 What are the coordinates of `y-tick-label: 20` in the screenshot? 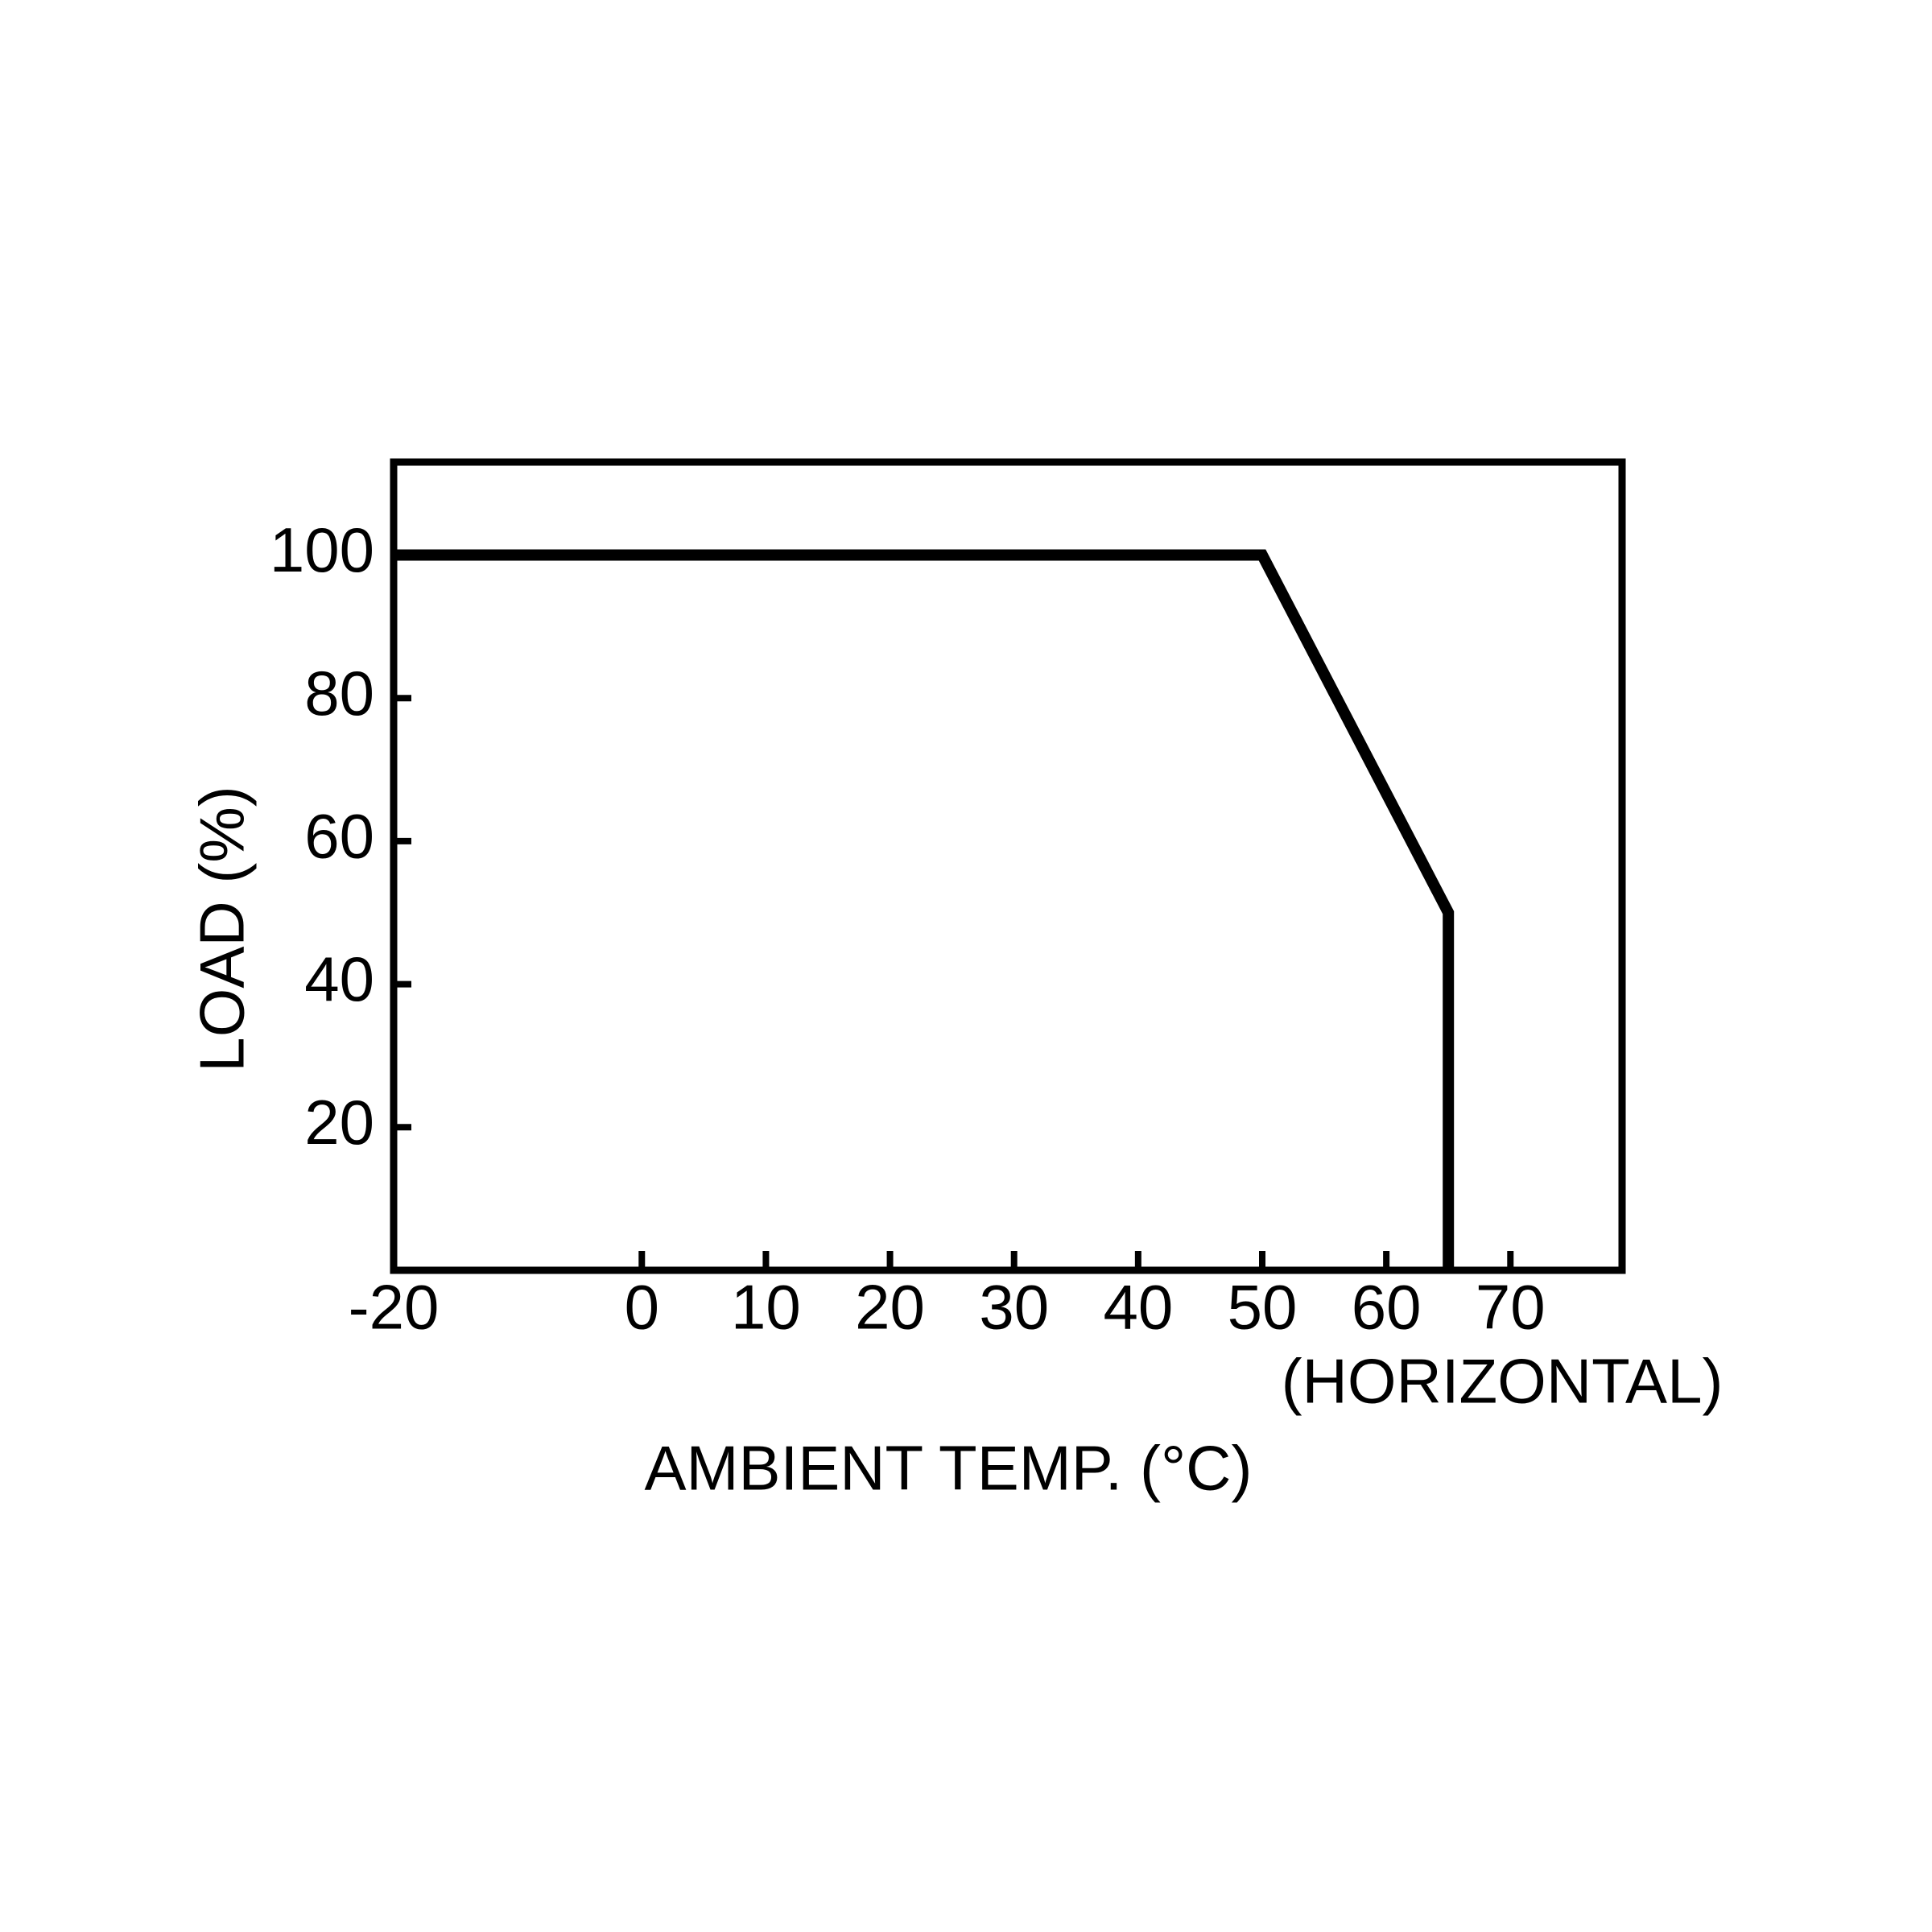 It's located at (339, 1122).